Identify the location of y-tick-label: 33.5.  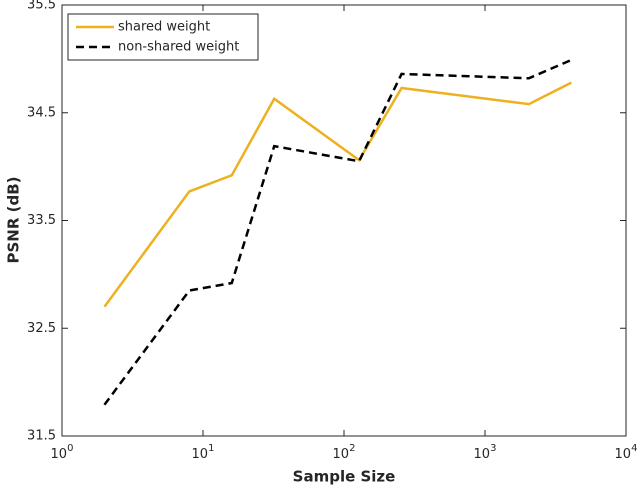
(41, 220).